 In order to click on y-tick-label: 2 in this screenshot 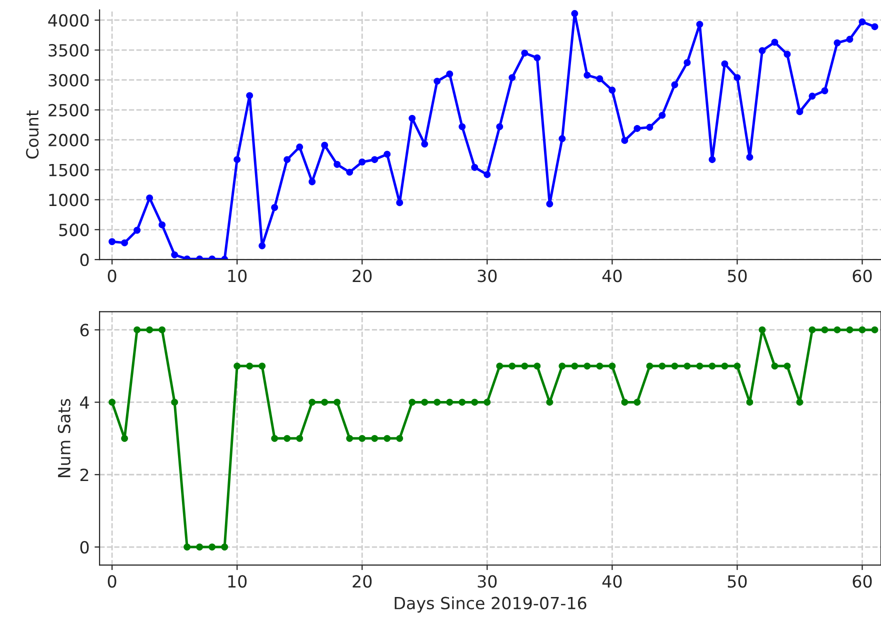, I will do `click(84, 474)`.